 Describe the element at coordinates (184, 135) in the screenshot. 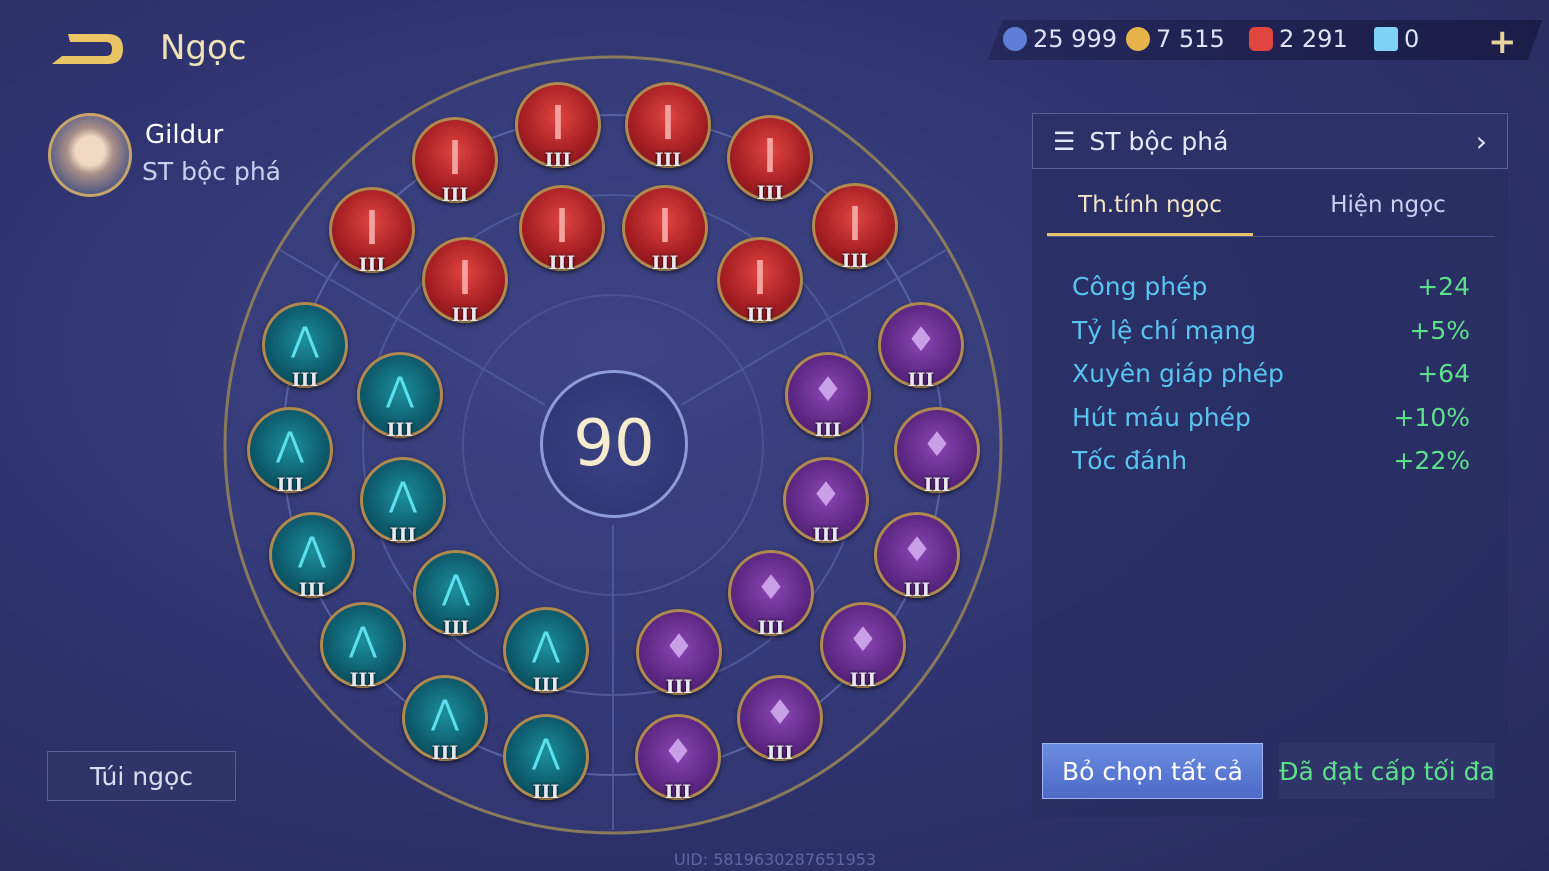

I see `hero-name: Gildur` at that location.